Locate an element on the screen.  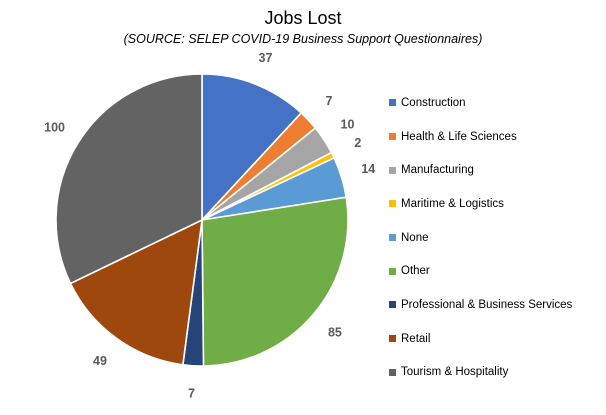
legend-item-2: Manufacturing is located at coordinates (480, 170).